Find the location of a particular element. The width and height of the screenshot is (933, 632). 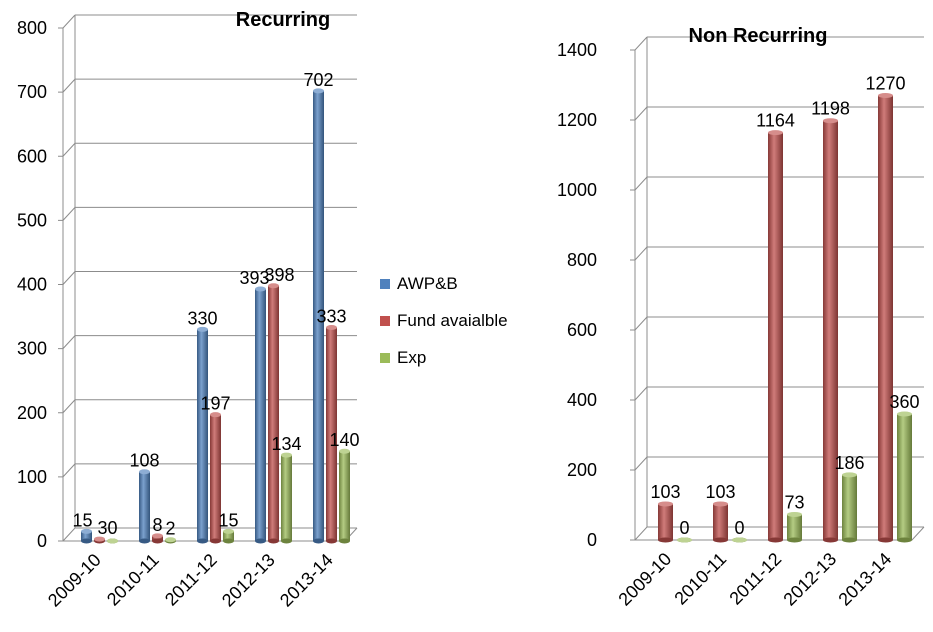

data-label: 393 is located at coordinates (254, 278).